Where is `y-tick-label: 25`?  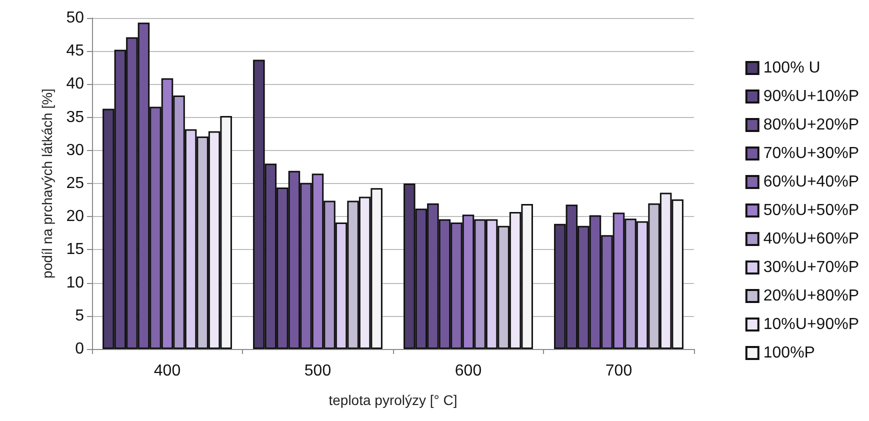
y-tick-label: 25 is located at coordinates (75, 183).